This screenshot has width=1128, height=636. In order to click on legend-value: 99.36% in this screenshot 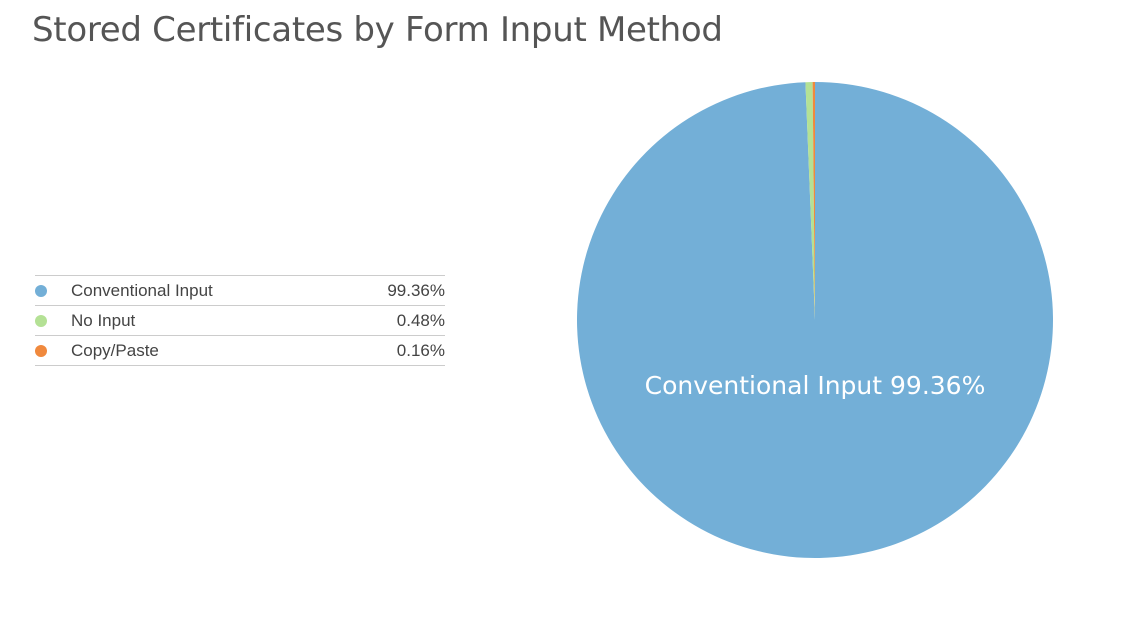, I will do `click(416, 290)`.